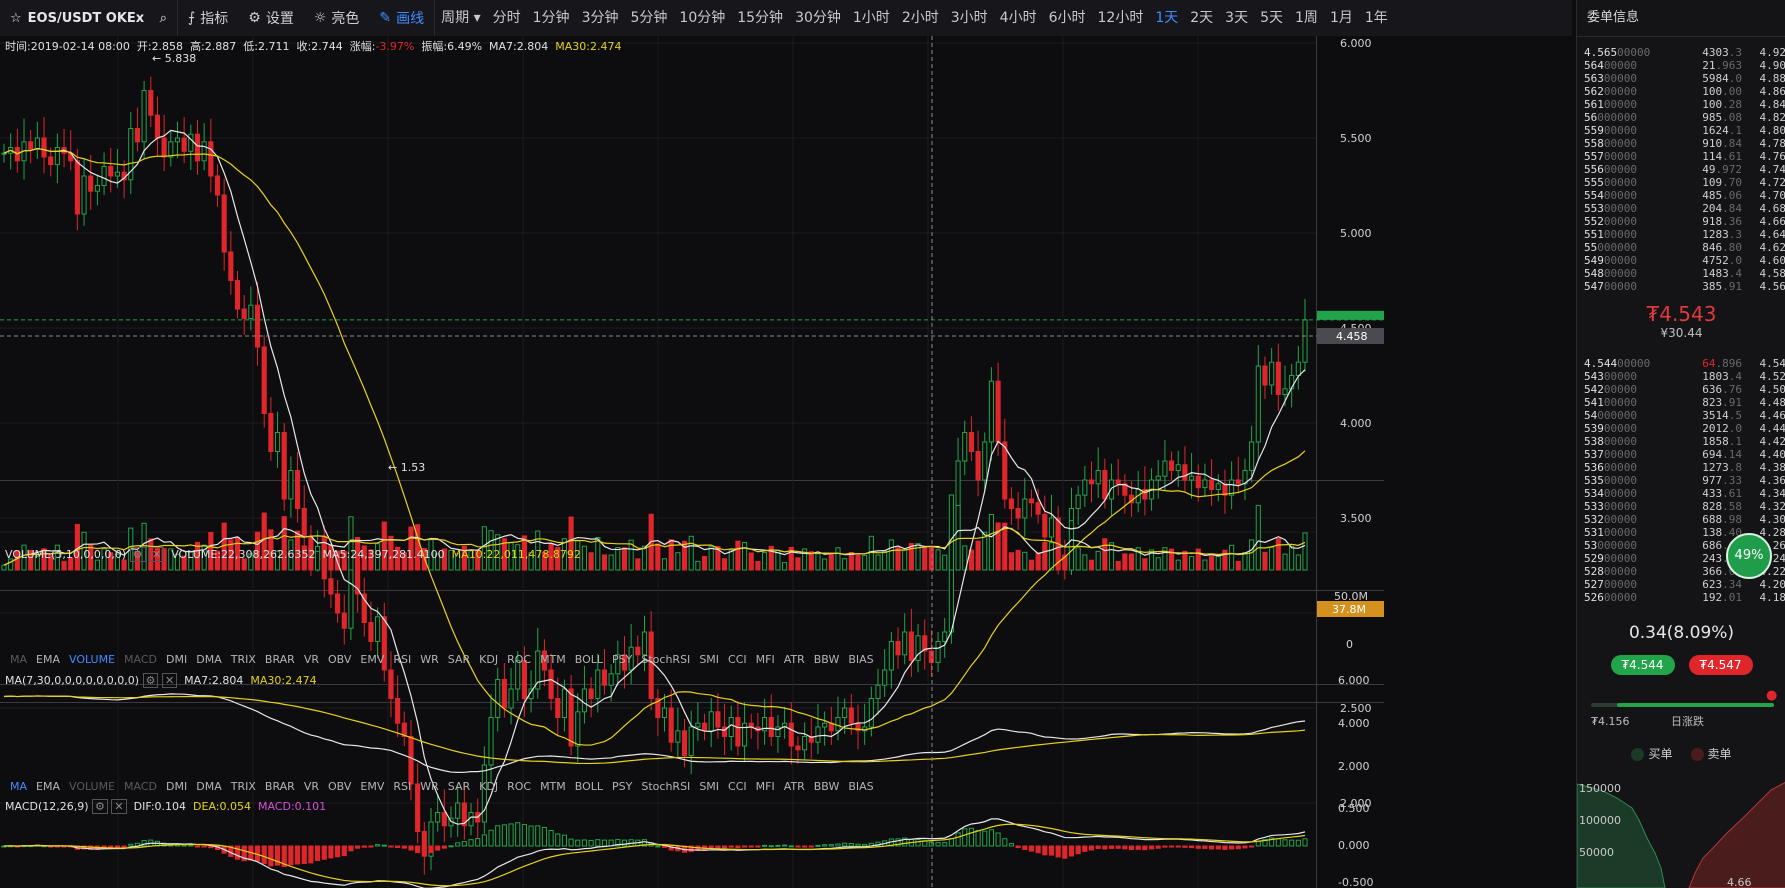 This screenshot has width=1785, height=888. I want to click on ask-row: 56100000 100.28 4.84, so click(1681, 104).